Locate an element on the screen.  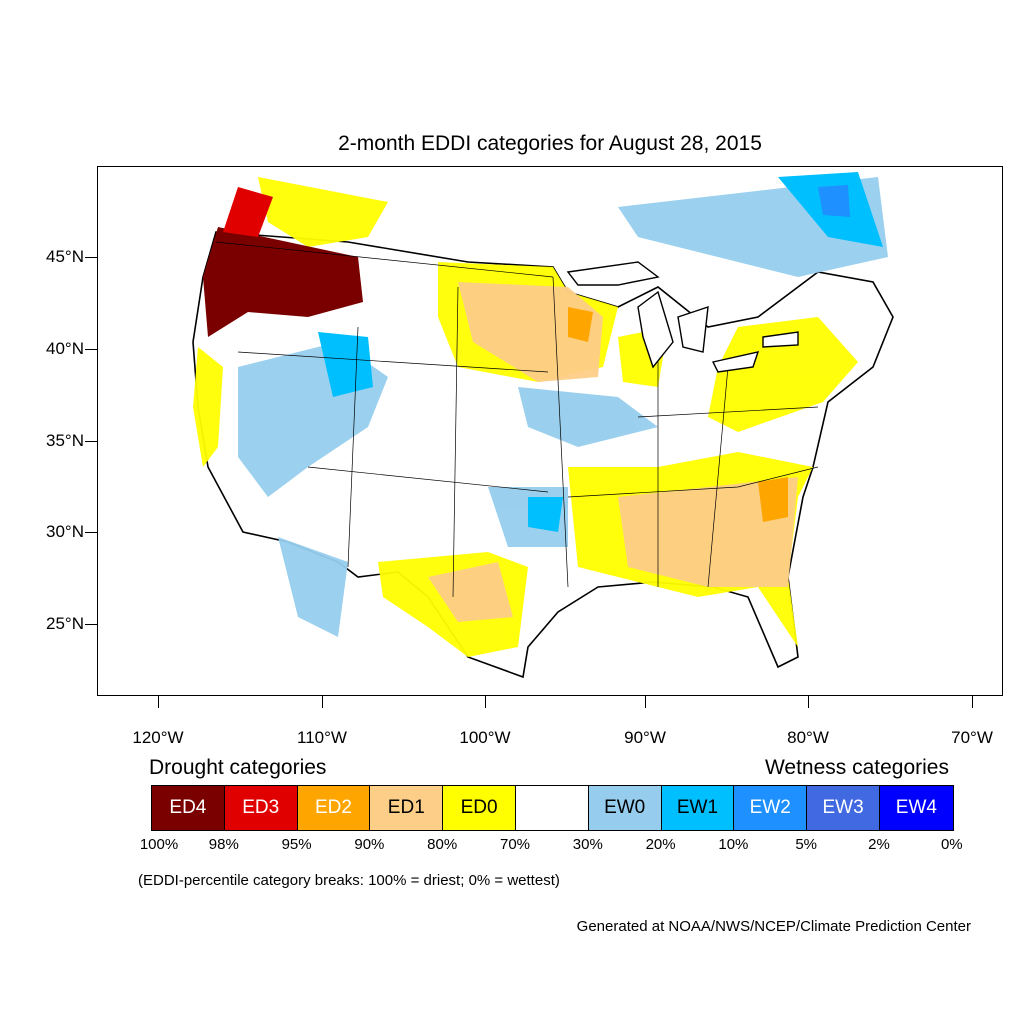
ed4-areas is located at coordinates (283, 262).